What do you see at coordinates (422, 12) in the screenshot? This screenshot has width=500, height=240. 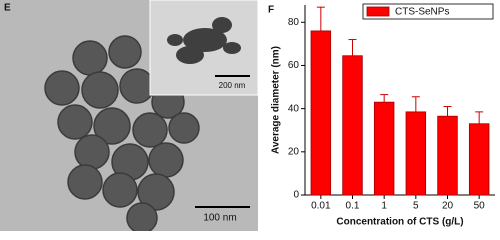 I see `legend-label: CTS-SeNPs` at bounding box center [422, 12].